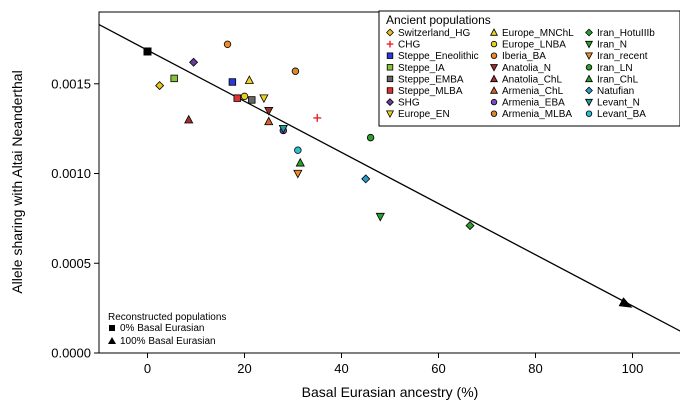  I want to click on legend-label-iberia-ba: Iberia_BA, so click(524, 56).